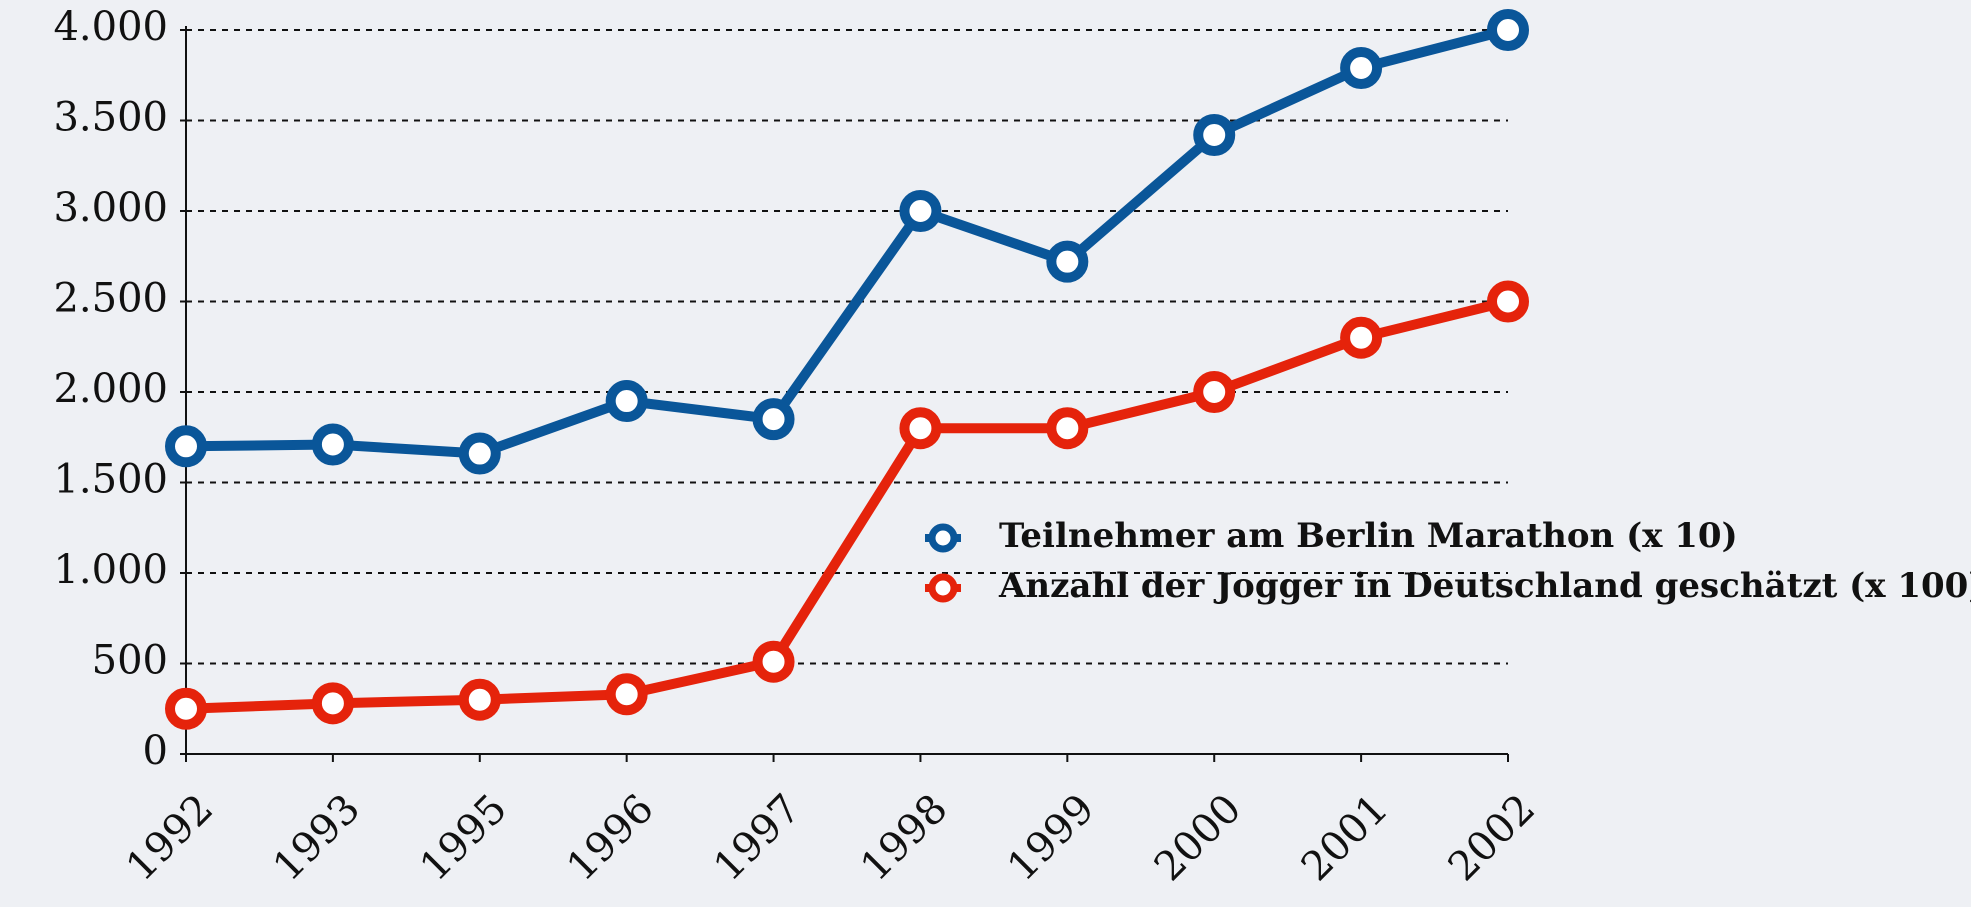 The width and height of the screenshot is (1971, 907). What do you see at coordinates (1368, 536) in the screenshot?
I see `legend-label: Teilnehmer am Berlin Marathon (x 10)` at bounding box center [1368, 536].